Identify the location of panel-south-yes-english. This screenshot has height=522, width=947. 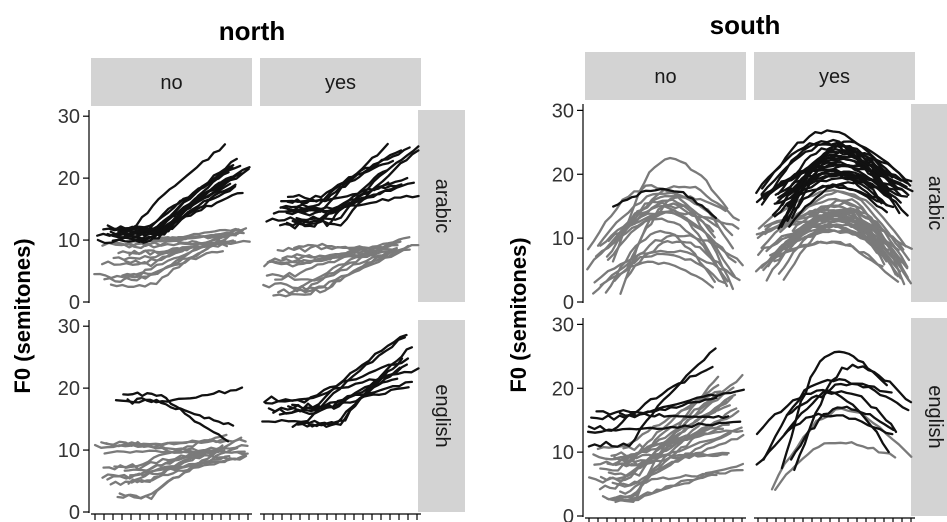
(834, 436).